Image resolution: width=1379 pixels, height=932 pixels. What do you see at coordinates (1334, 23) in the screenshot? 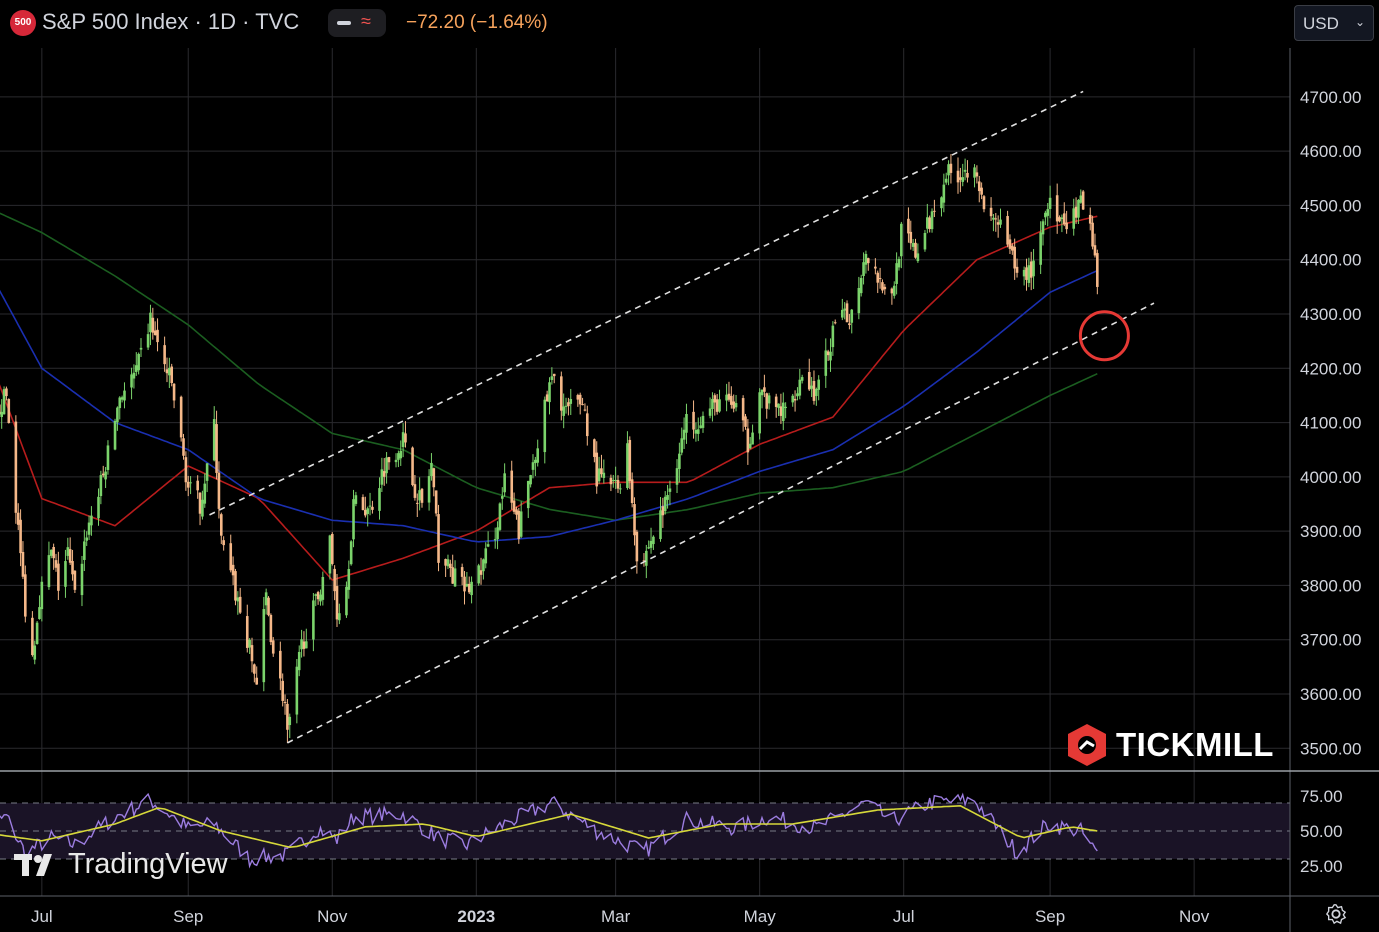
I see `currency-select: USD ⌄` at bounding box center [1334, 23].